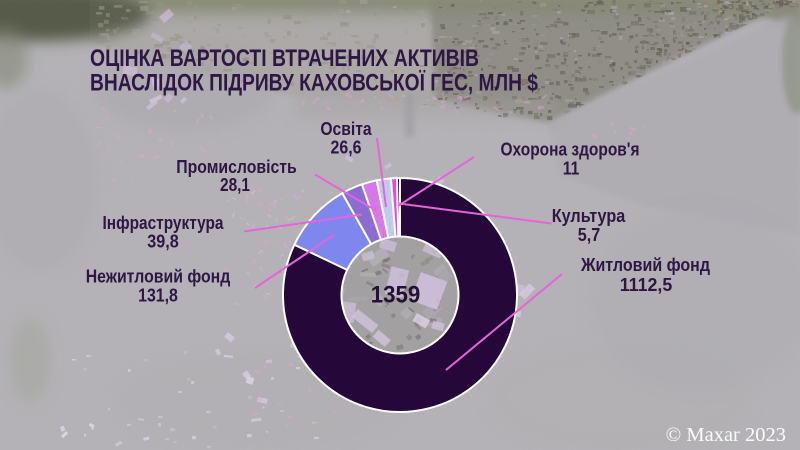  Describe the element at coordinates (570, 150) in the screenshot. I see `svg-text: Охорона здоров'я` at that location.